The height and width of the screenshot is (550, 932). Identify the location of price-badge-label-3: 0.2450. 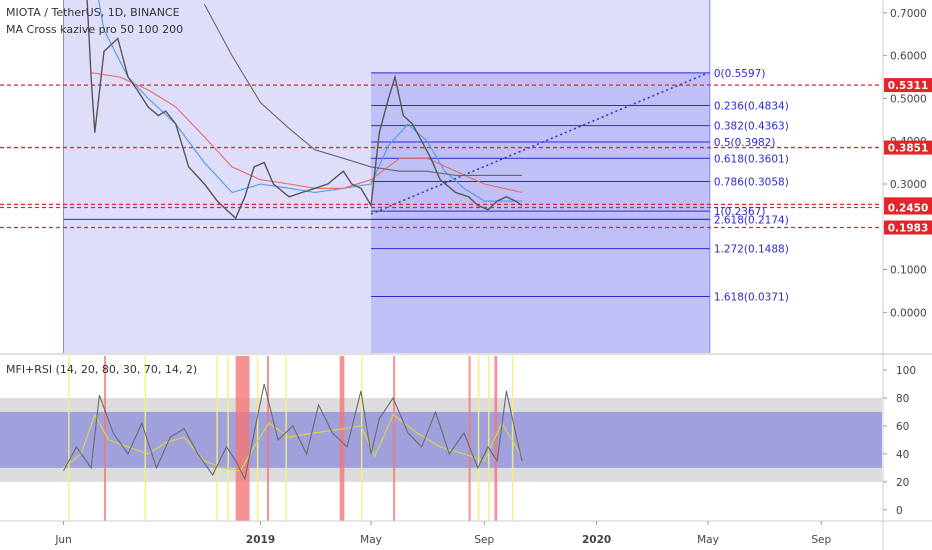
(908, 209).